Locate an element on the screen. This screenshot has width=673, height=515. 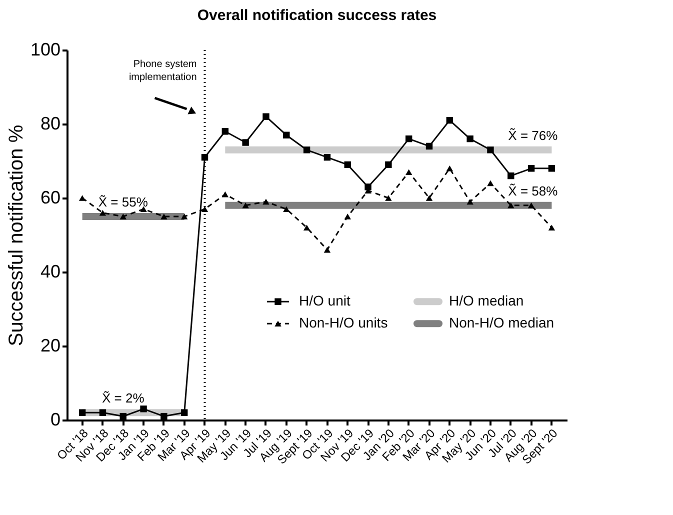
annotation: X̃ = 2% is located at coordinates (123, 398).